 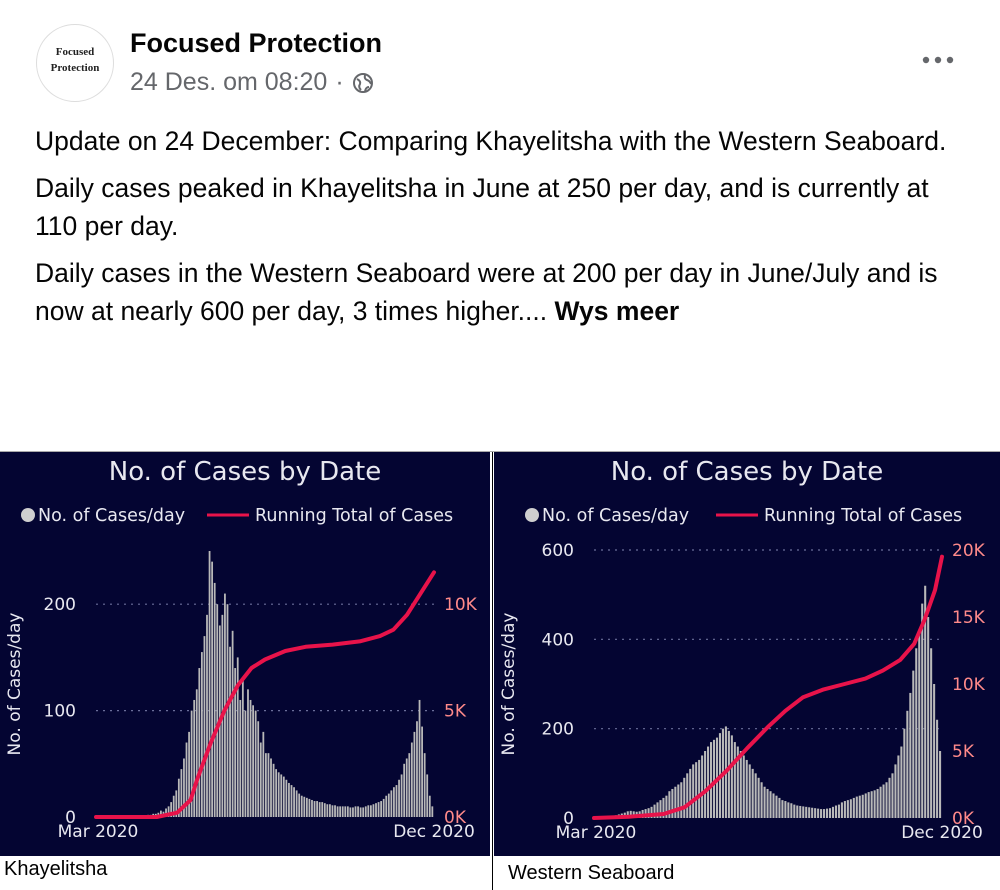 I want to click on line-running-total, so click(x=265, y=694).